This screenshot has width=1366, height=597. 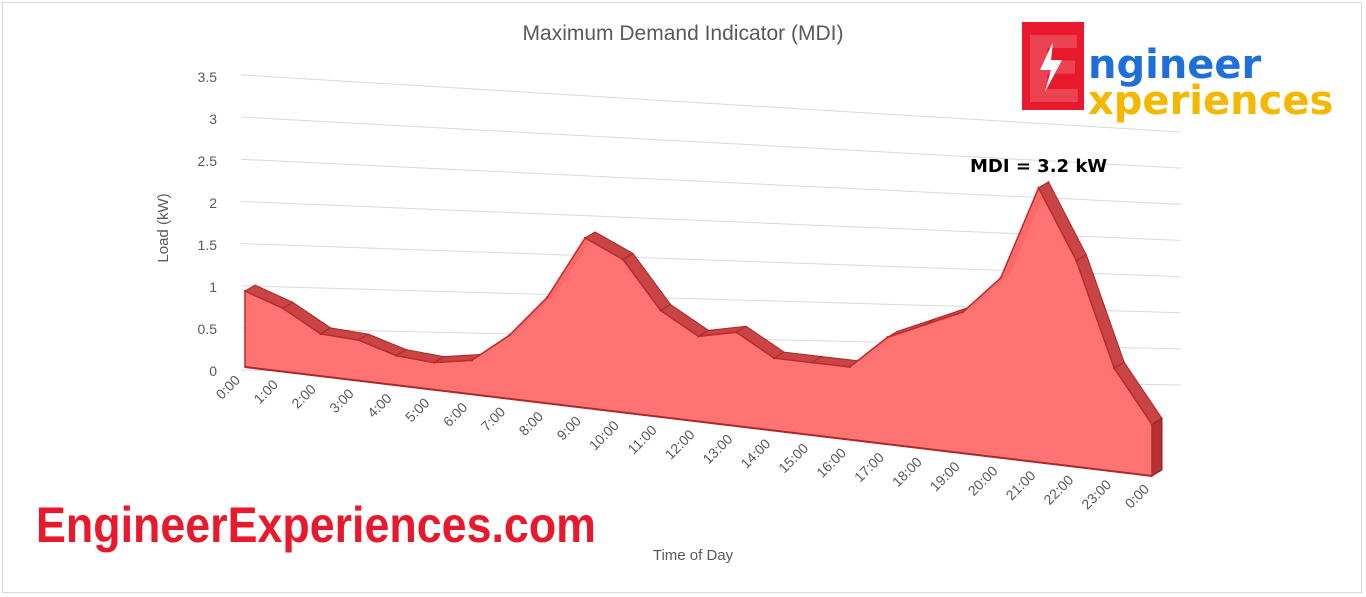 I want to click on y-tick-label: 2, so click(x=213, y=203).